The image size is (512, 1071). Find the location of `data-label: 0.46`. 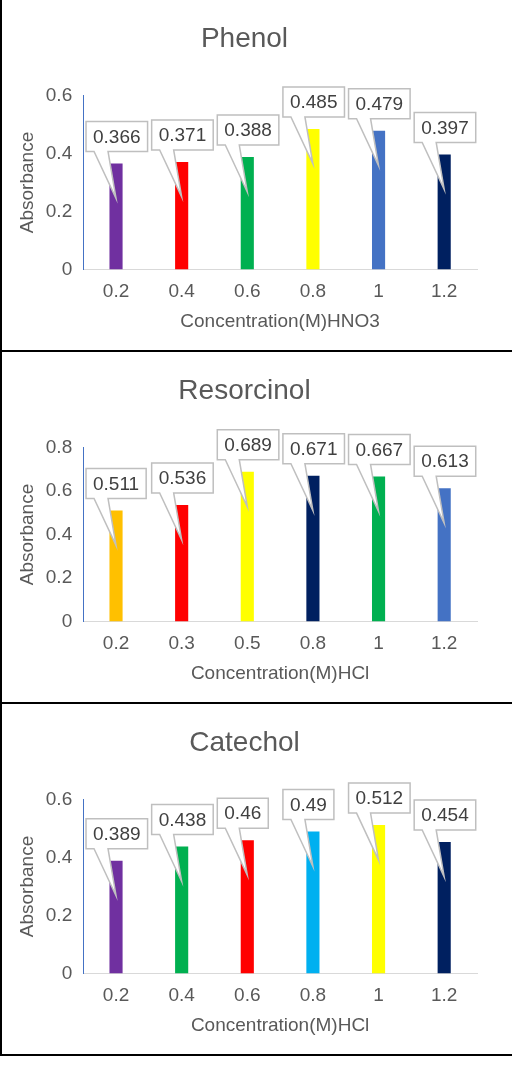

data-label: 0.46 is located at coordinates (243, 813).